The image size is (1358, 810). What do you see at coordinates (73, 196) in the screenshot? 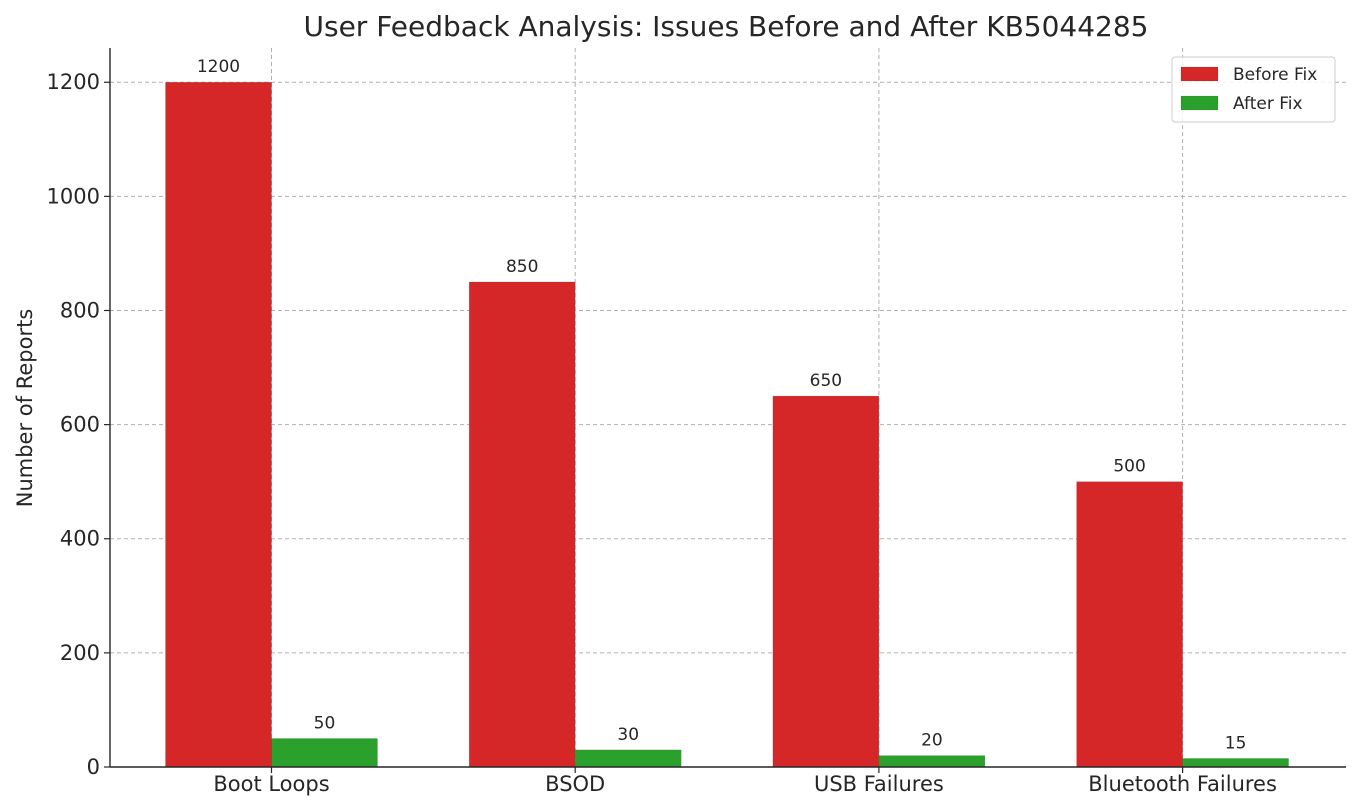
I see `y-tick-label: 1000` at bounding box center [73, 196].